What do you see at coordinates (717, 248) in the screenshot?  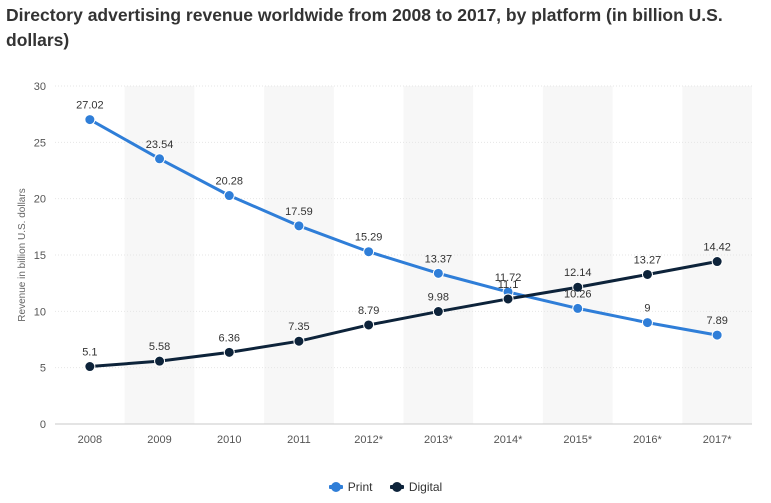 I see `data-label-digital: 14.42` at bounding box center [717, 248].